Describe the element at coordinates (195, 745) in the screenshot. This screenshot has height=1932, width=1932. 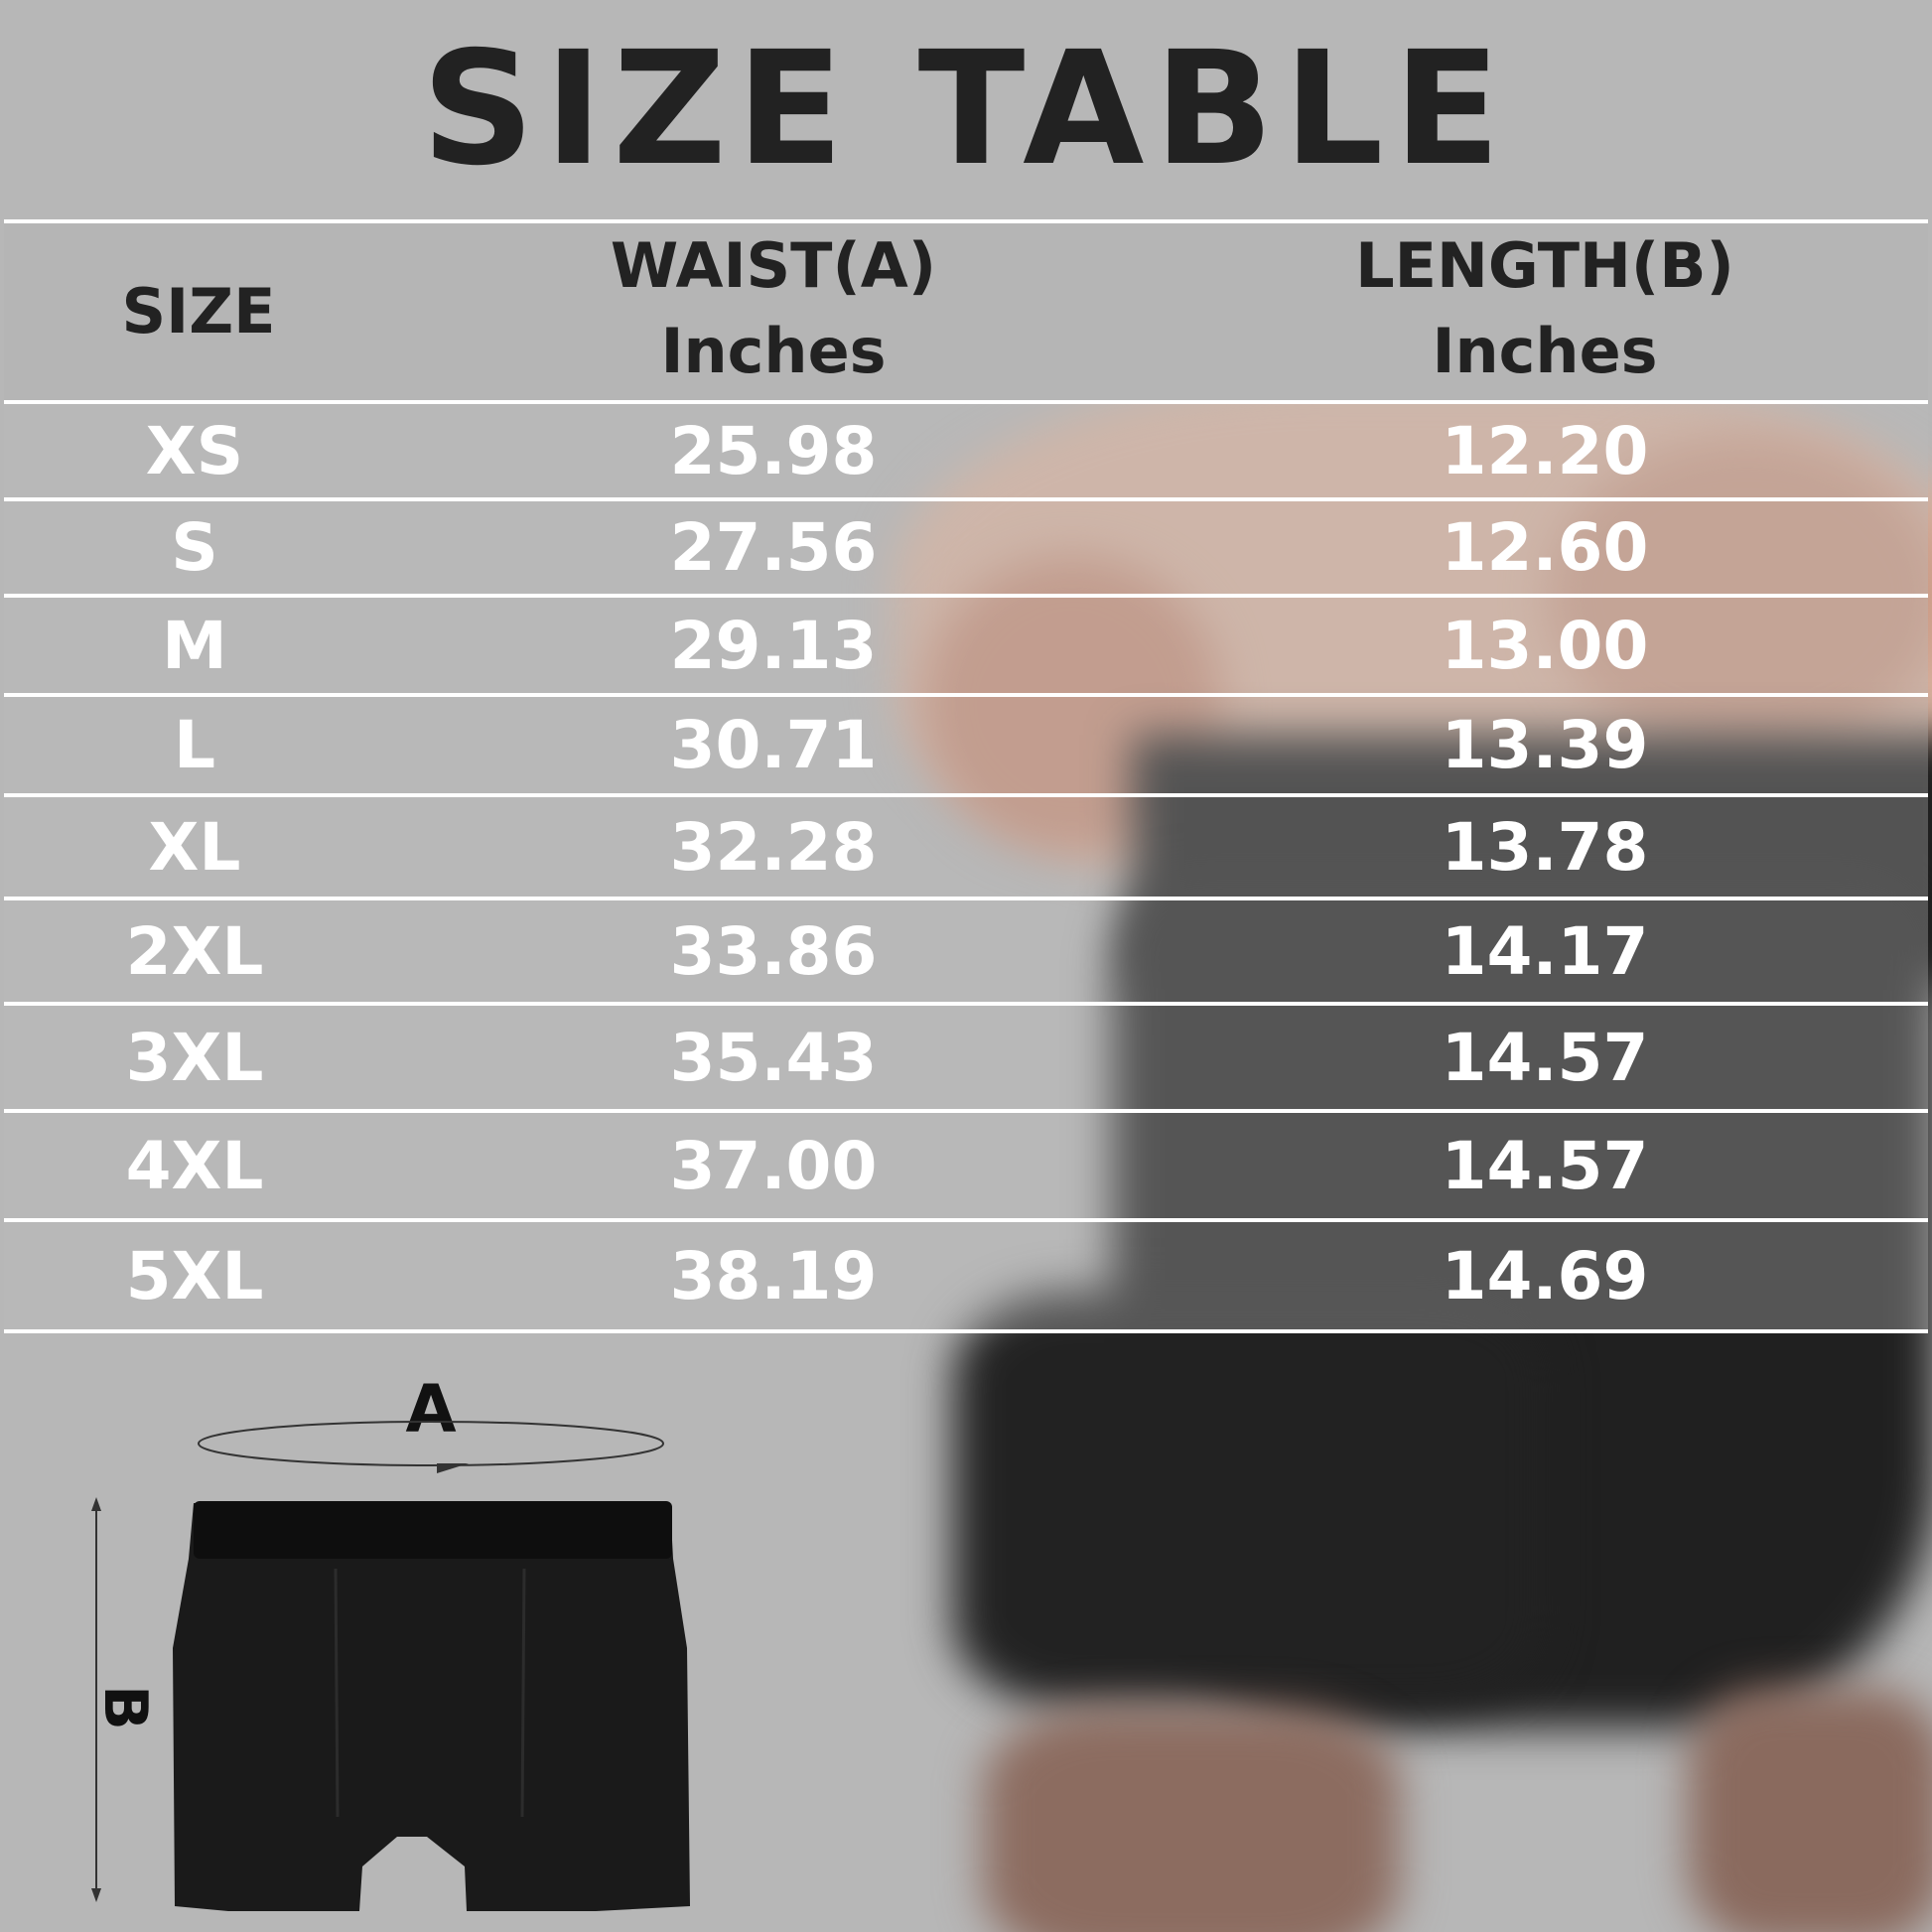
I see `cell-size: L` at that location.